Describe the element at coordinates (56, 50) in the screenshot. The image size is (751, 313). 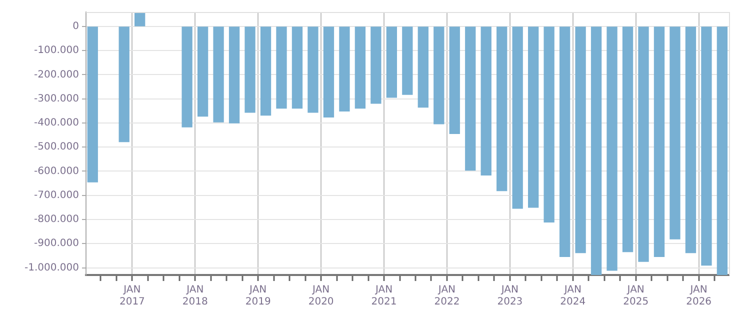
I see `y-tick-label: -100.000` at that location.